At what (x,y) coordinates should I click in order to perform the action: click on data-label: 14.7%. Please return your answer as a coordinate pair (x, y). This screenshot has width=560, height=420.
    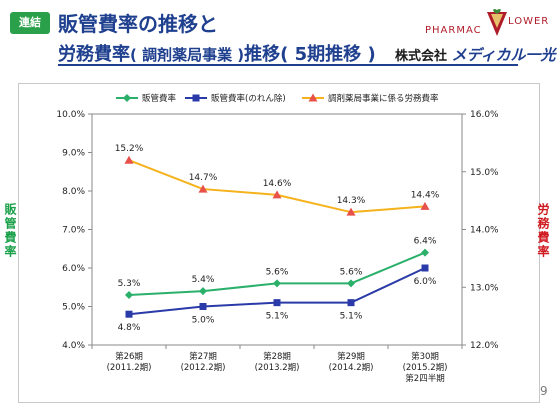
    Looking at the image, I should click on (203, 178).